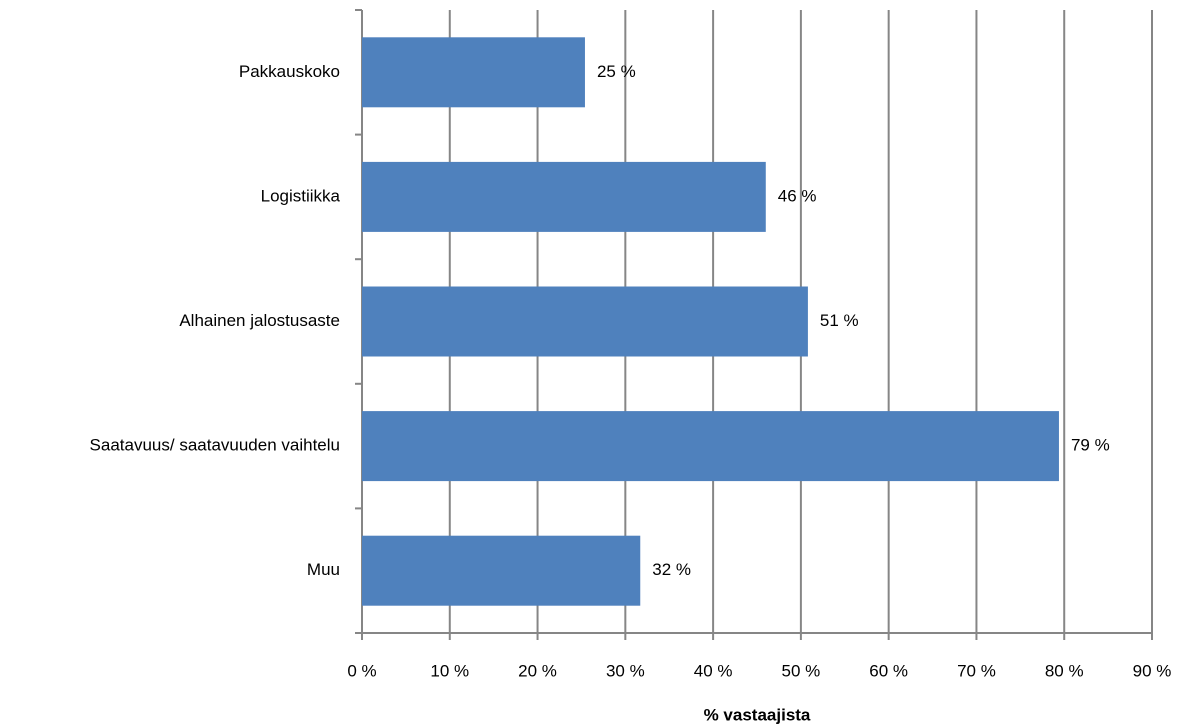 The width and height of the screenshot is (1181, 727). What do you see at coordinates (616, 71) in the screenshot?
I see `data-label: 25 %` at bounding box center [616, 71].